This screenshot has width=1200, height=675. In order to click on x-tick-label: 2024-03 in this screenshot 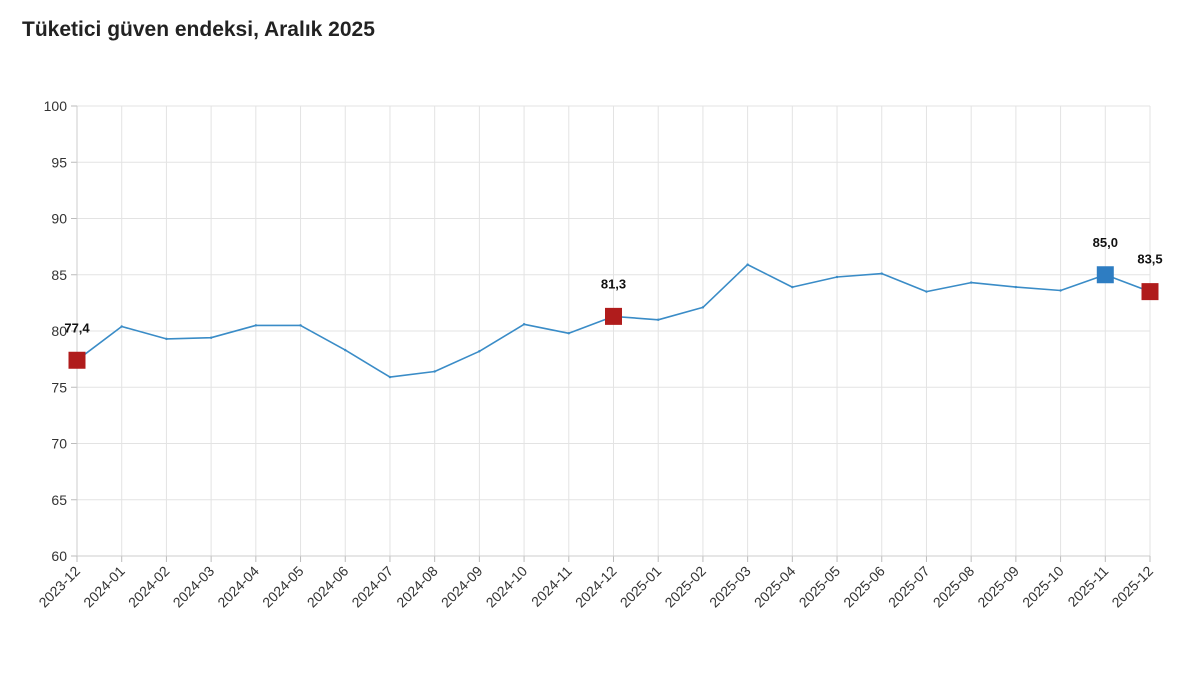, I will do `click(194, 587)`.